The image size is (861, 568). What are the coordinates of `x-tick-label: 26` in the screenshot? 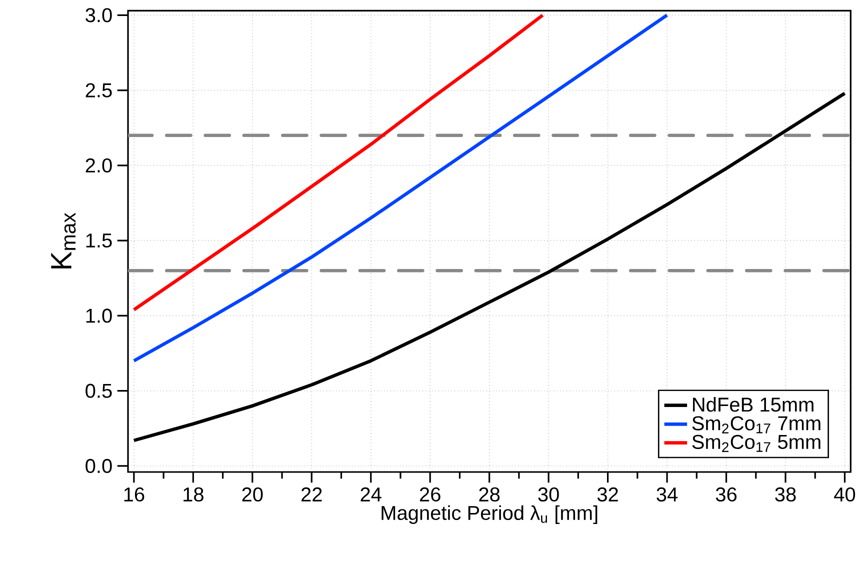 It's located at (430, 494).